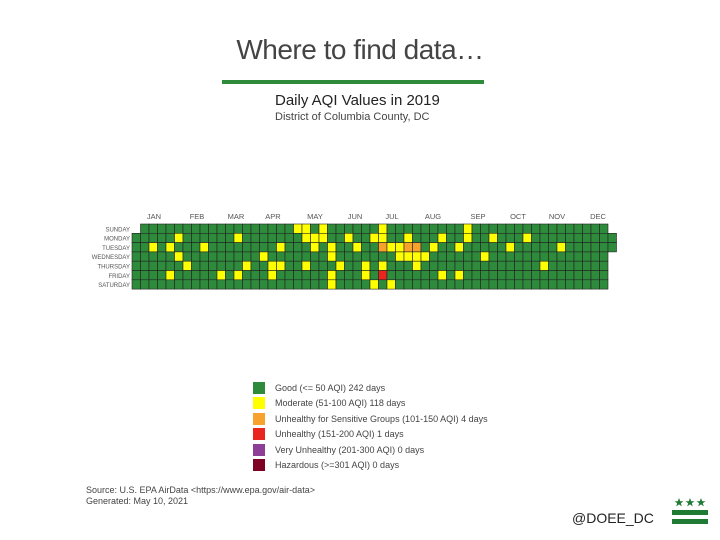 The width and height of the screenshot is (720, 540). What do you see at coordinates (337, 465) in the screenshot?
I see `legend-label-hazardous: Hazardous (>=301 AQI) 0 days` at bounding box center [337, 465].